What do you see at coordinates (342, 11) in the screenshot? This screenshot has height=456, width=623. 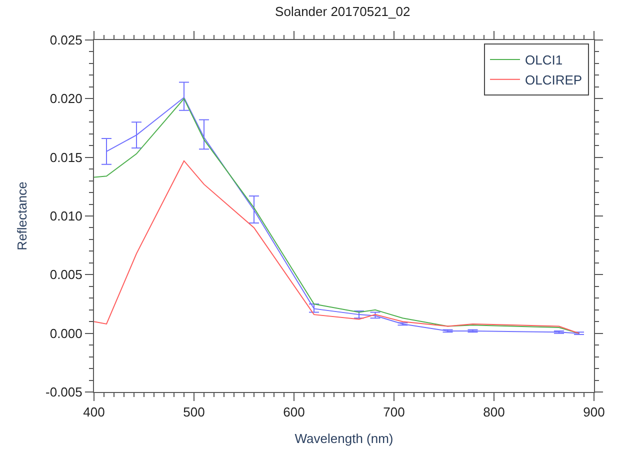 I see `chart-title: Solander 20170521_02` at bounding box center [342, 11].